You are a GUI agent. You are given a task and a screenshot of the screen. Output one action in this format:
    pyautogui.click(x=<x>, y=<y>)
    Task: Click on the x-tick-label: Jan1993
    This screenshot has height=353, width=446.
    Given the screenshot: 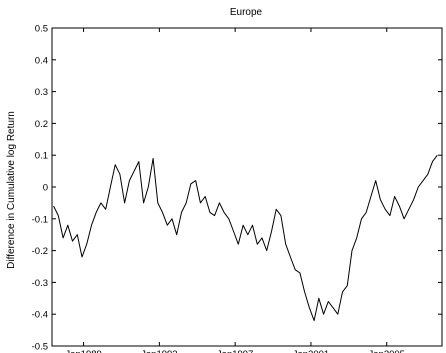 What is the action you would take?
    pyautogui.click(x=159, y=351)
    